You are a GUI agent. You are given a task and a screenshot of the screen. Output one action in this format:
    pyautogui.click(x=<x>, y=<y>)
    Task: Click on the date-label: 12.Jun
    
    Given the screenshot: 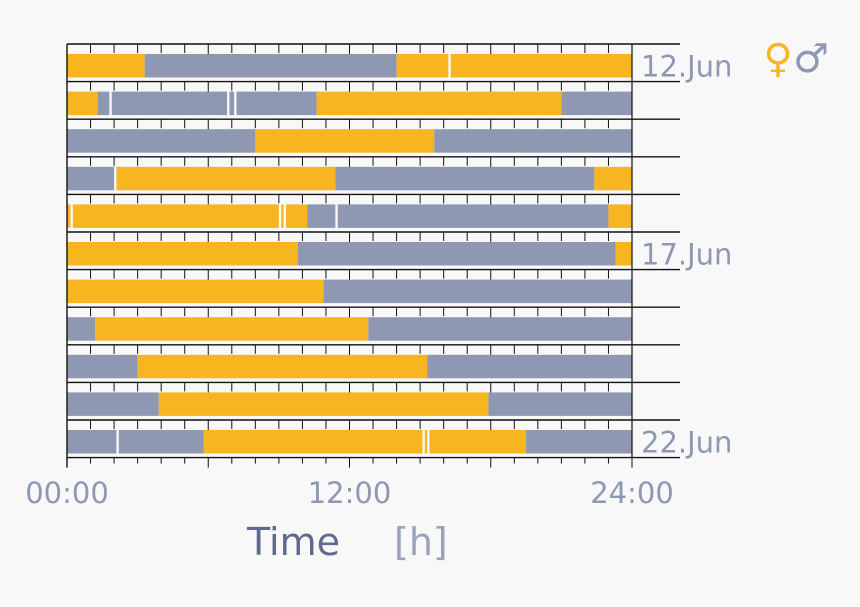 What is the action you would take?
    pyautogui.click(x=686, y=67)
    